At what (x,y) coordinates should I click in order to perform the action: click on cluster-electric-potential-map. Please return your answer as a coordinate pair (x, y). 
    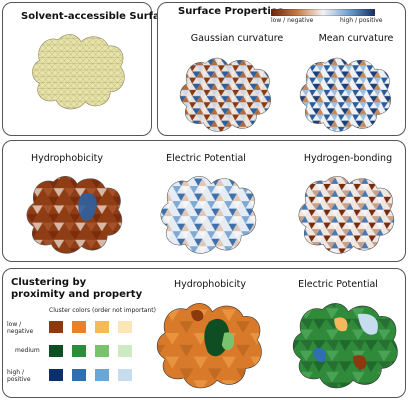
    Looking at the image, I should click on (345, 345).